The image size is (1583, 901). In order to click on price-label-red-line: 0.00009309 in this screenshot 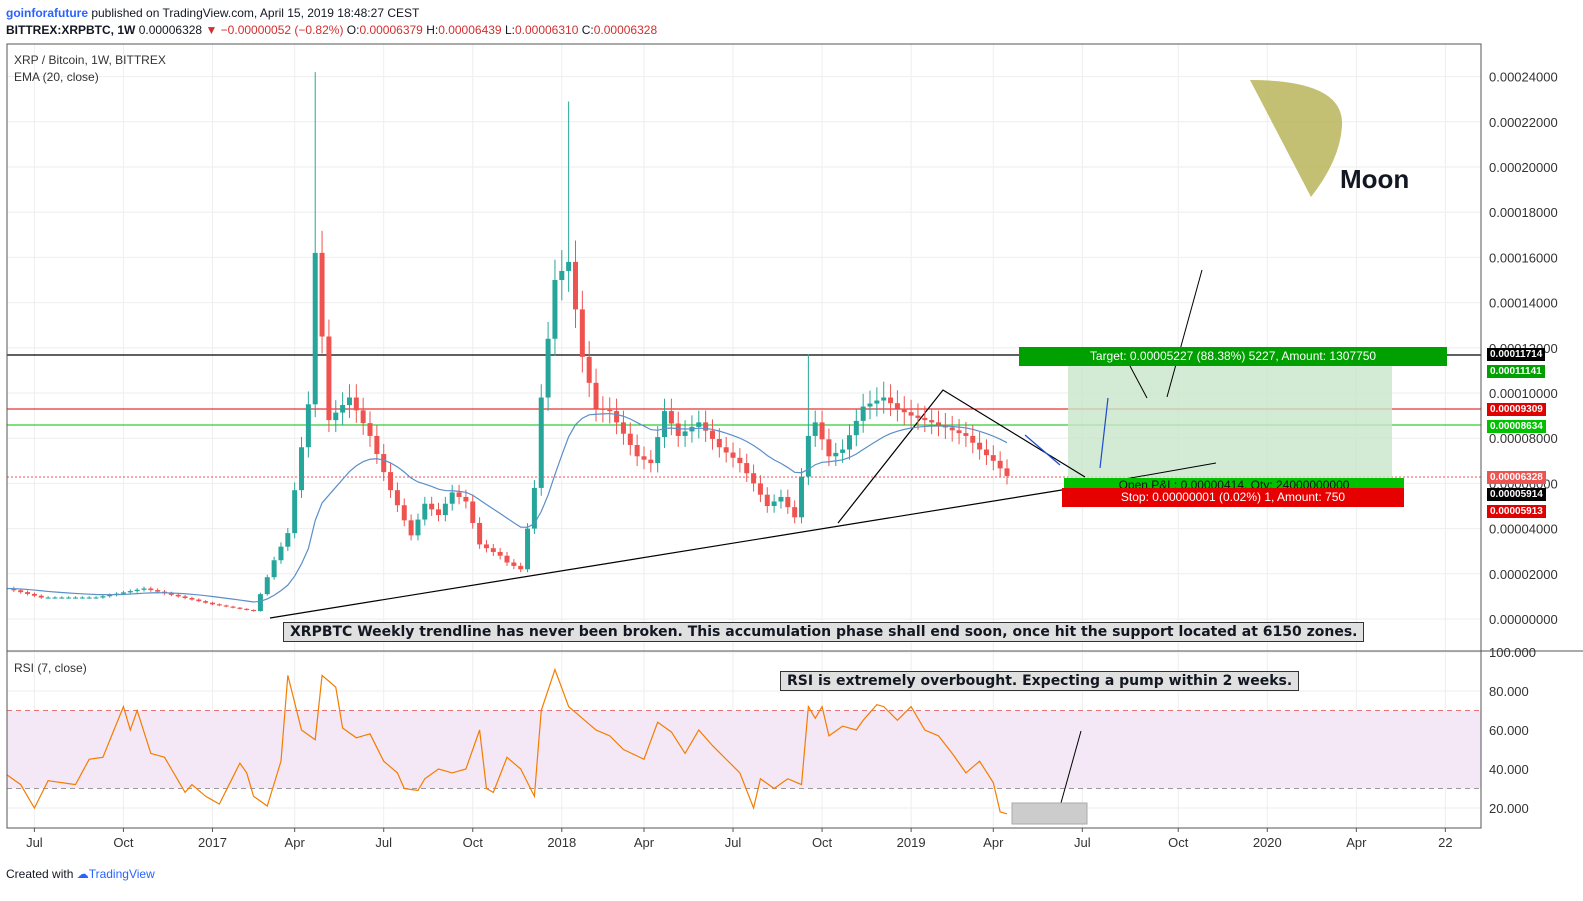, I will do `click(1516, 409)`.